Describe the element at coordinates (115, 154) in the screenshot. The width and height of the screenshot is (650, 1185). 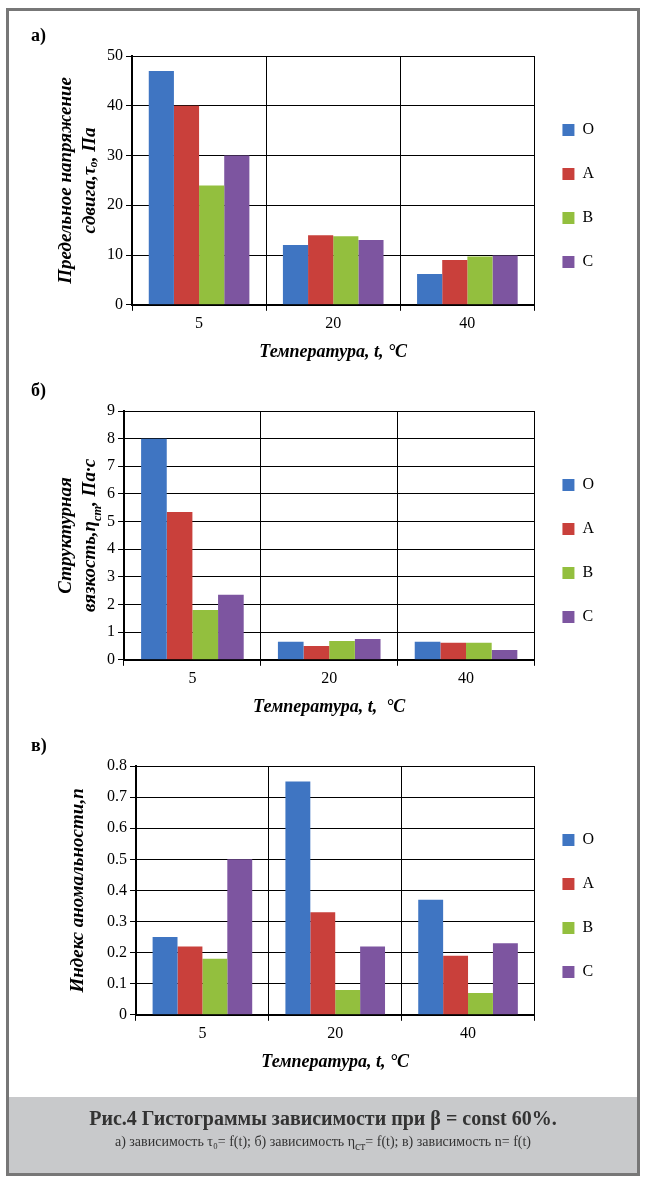
I see `y-tick-label: 30` at that location.